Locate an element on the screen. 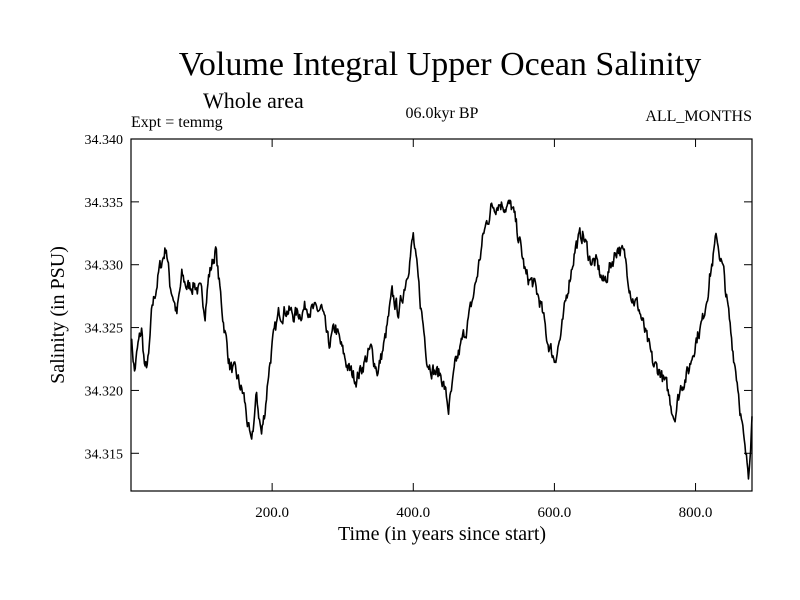  y-tick-label: 34.315 is located at coordinates (104, 454).